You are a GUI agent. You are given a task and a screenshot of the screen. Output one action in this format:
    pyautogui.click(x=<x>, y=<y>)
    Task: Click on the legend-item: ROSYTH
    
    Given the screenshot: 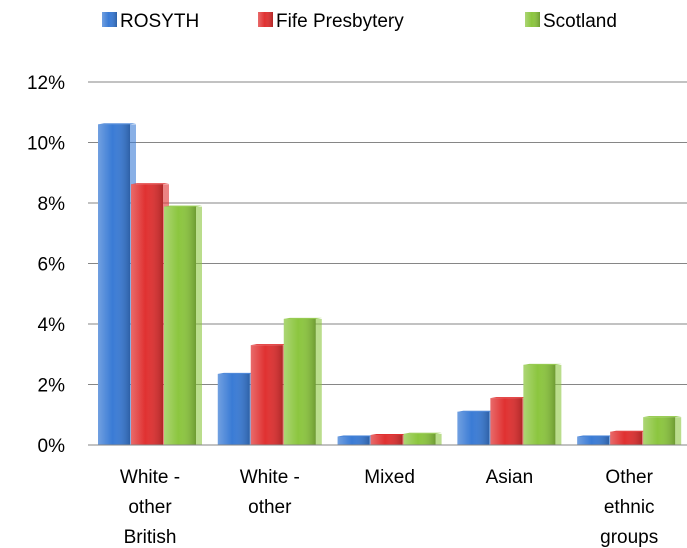 What is the action you would take?
    pyautogui.click(x=150, y=21)
    